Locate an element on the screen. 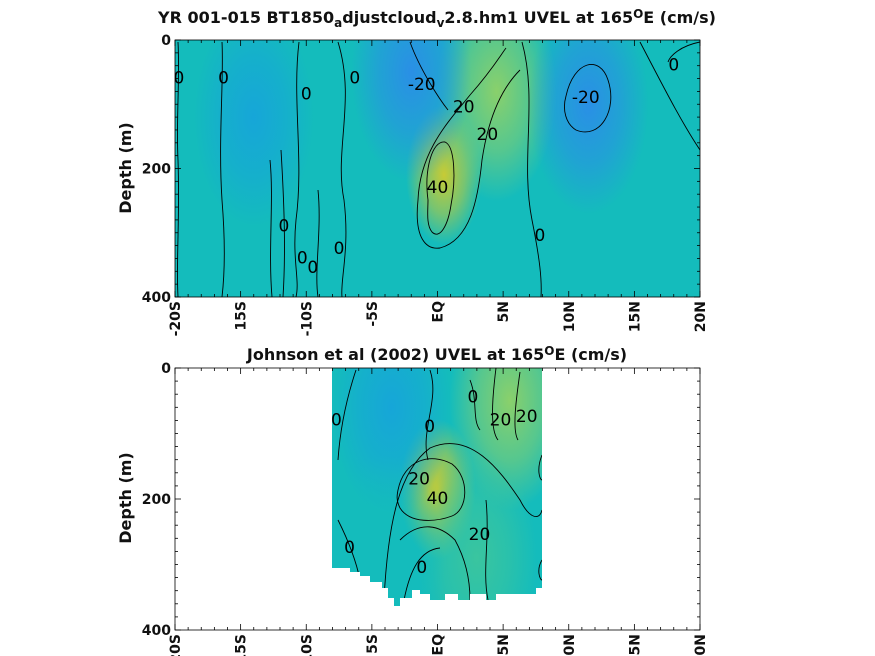 This screenshot has height=656, width=875. y-tick-label: 0 is located at coordinates (166, 369).